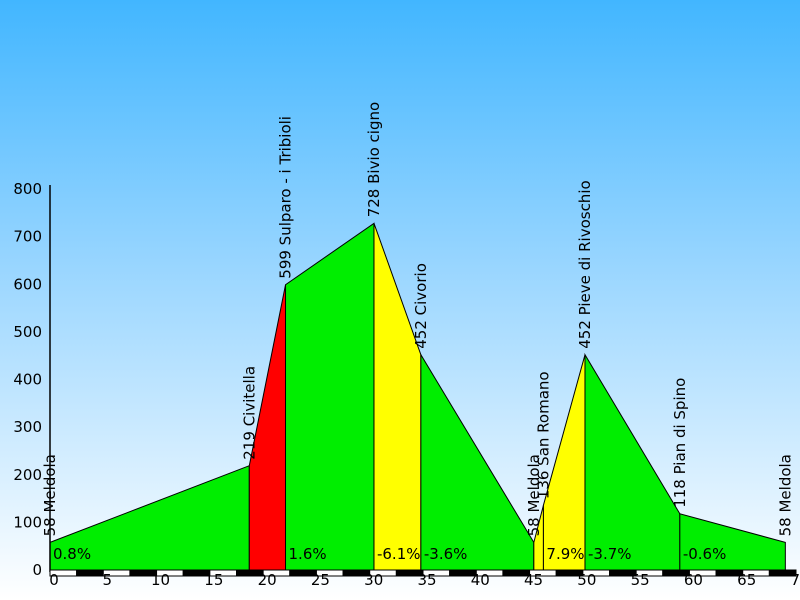  What do you see at coordinates (446, 554) in the screenshot?
I see `grade-label-5: -3.6%` at bounding box center [446, 554].